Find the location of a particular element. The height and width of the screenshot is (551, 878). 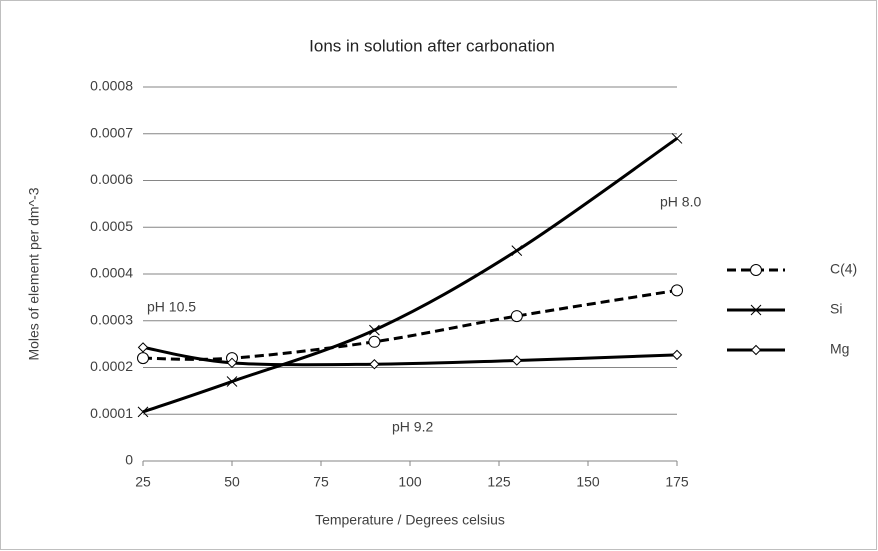

x-tick-label: 125 is located at coordinates (499, 482).